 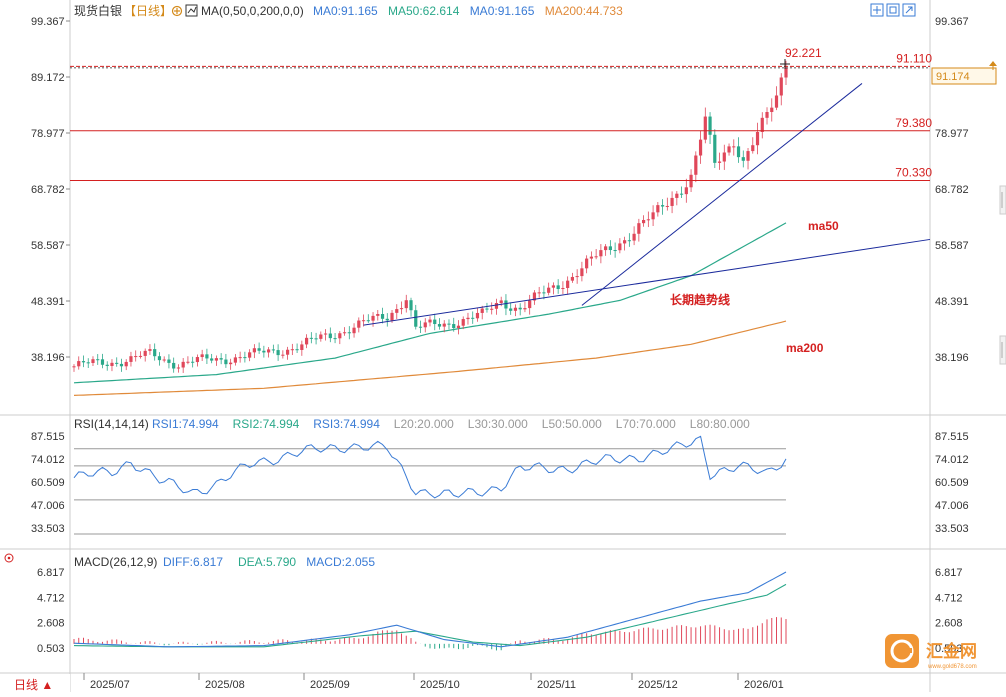 I want to click on level-label-2: 70.330, so click(x=913, y=172).